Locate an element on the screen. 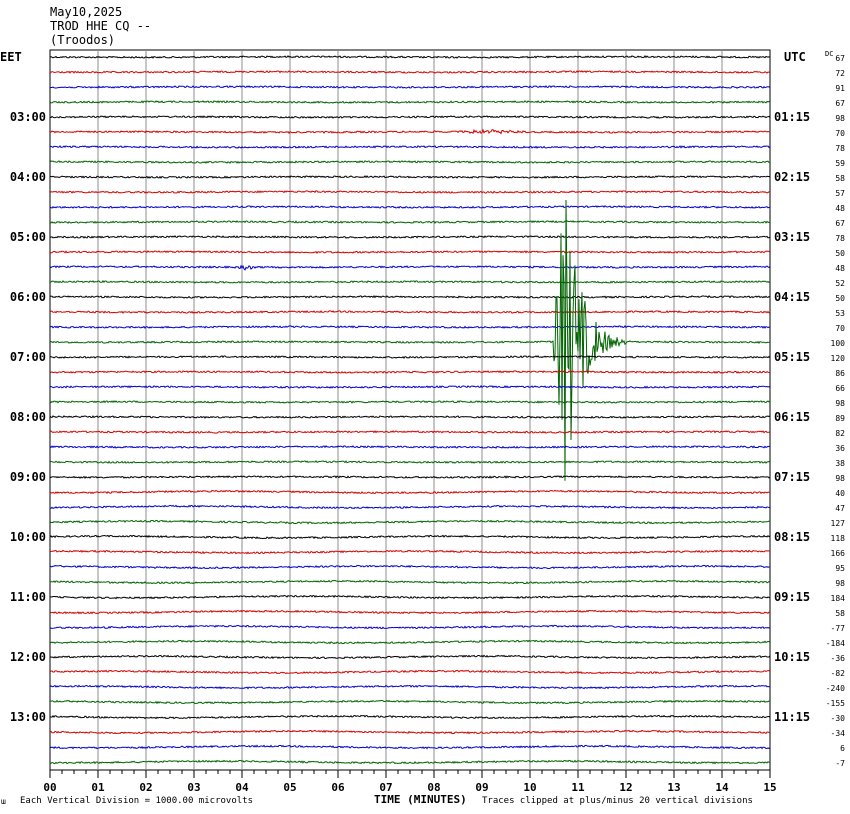  x-tick-label: 15 is located at coordinates (769, 787).